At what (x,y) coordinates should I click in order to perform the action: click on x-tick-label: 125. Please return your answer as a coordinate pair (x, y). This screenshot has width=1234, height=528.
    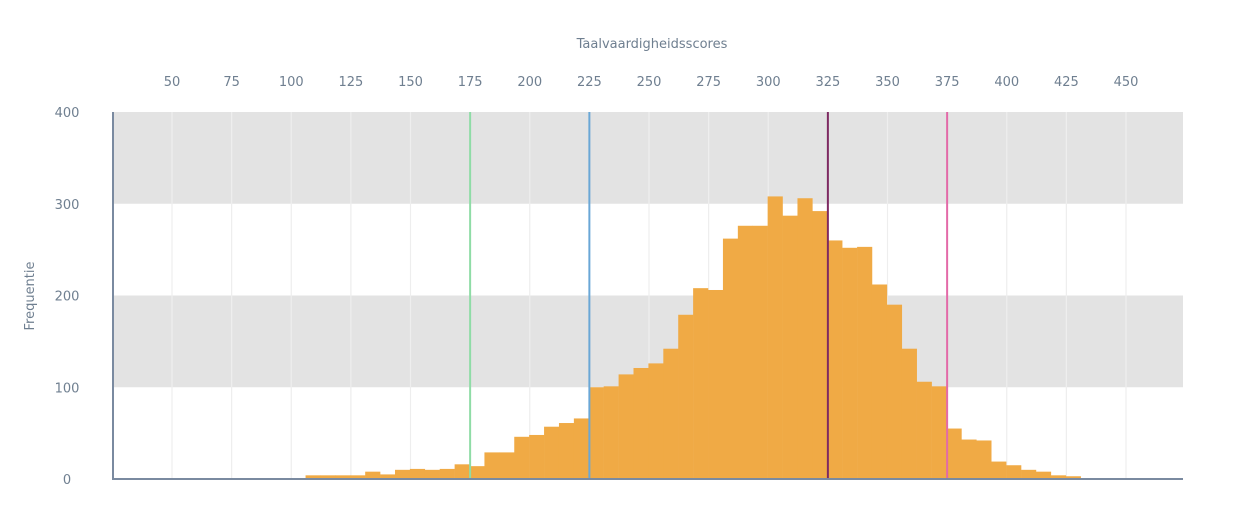
    Looking at the image, I should click on (350, 82).